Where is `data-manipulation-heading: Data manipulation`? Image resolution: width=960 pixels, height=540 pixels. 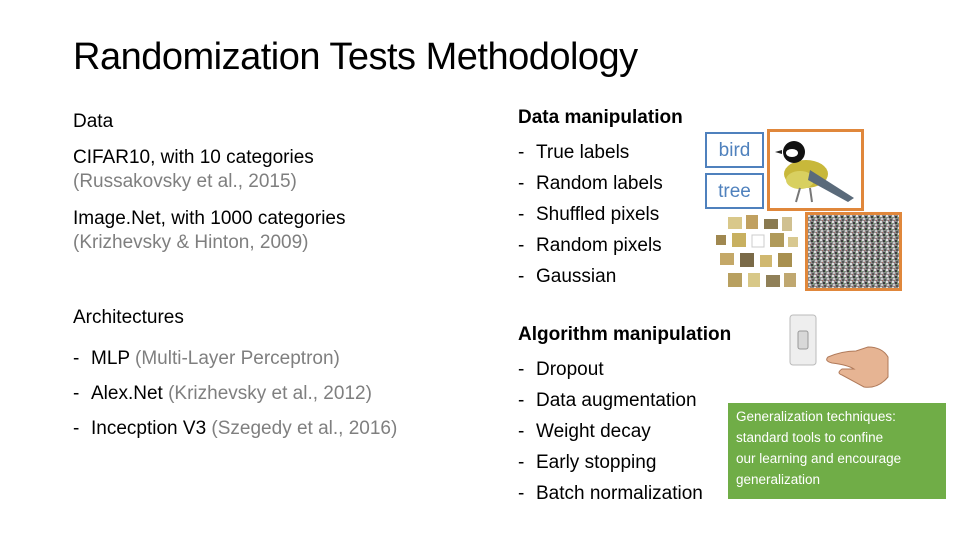 data-manipulation-heading: Data manipulation is located at coordinates (600, 117).